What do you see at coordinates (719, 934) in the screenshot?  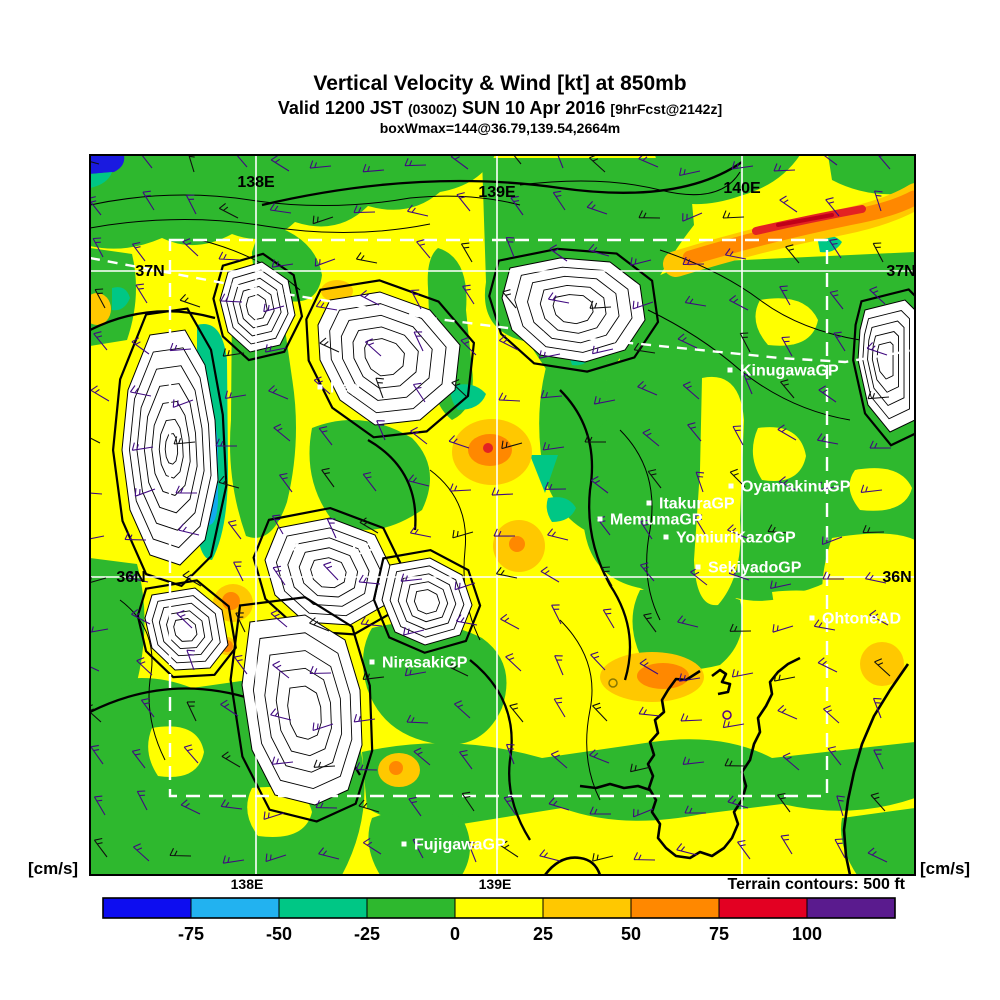 I see `colorbar-tick: 75` at bounding box center [719, 934].